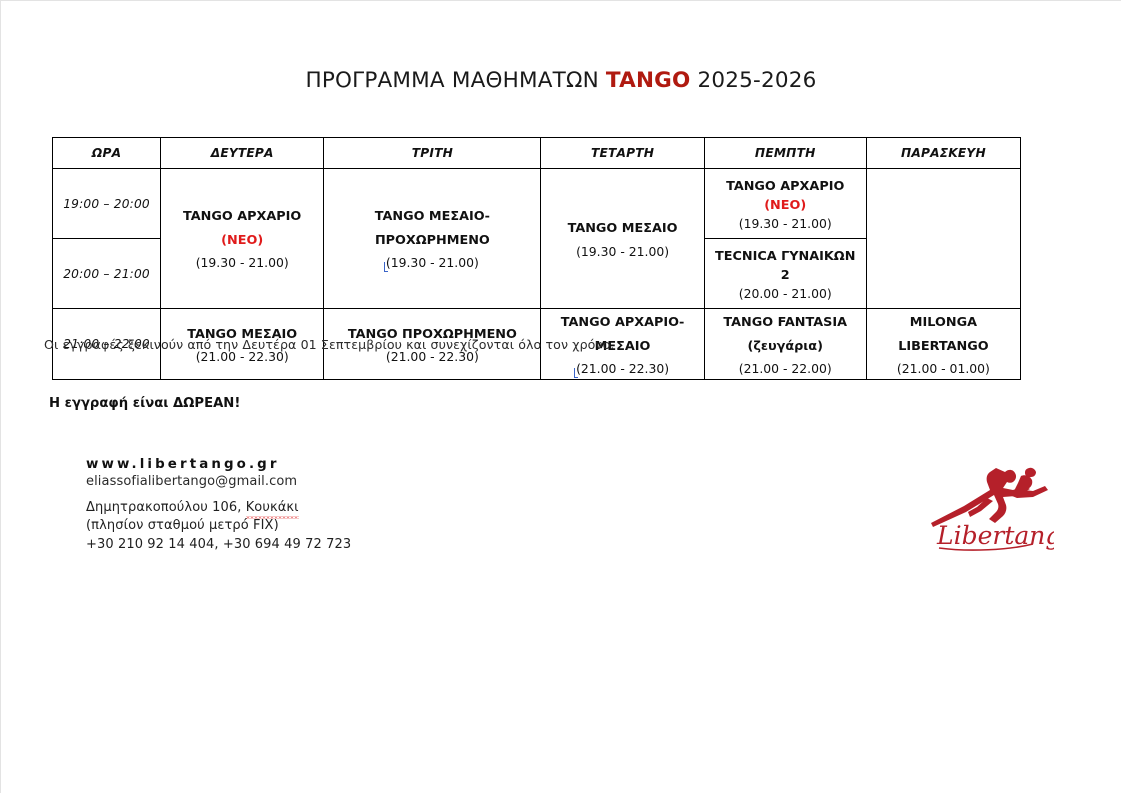  Describe the element at coordinates (145, 403) in the screenshot. I see `free-registration-note: Η εγγραφή είναι ΔΩΡΕΑΝ!` at that location.